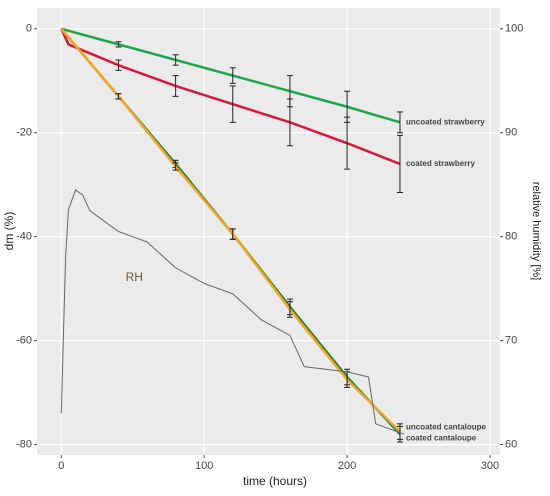  What do you see at coordinates (441, 438) in the screenshot?
I see `series-label: coated cantaloupe` at bounding box center [441, 438].